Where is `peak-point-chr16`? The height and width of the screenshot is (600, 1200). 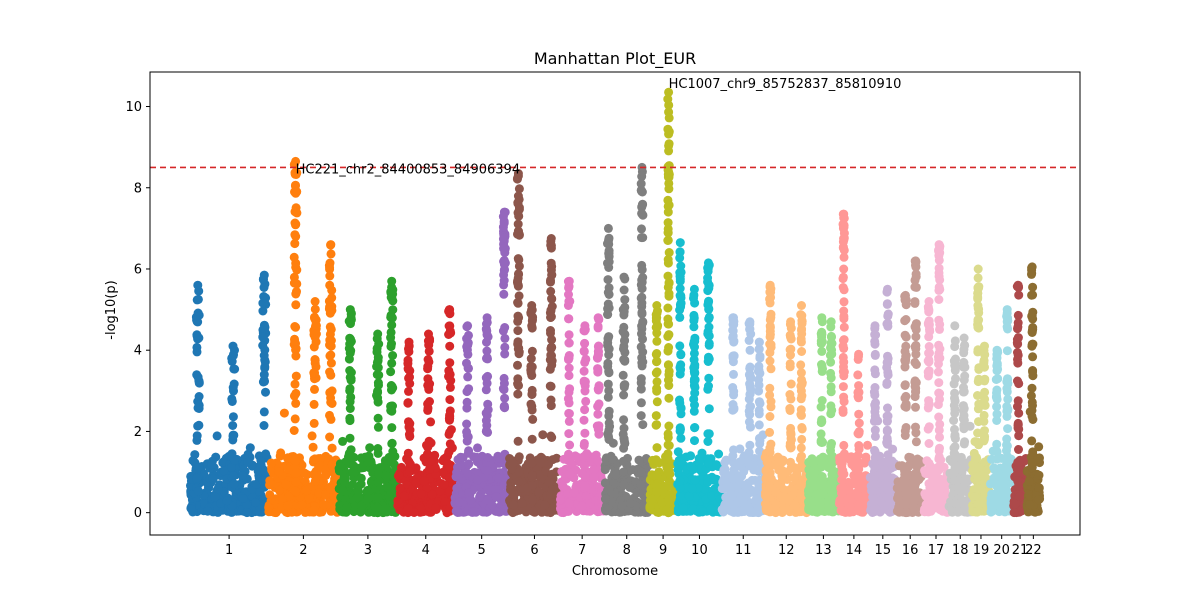 peak-point-chr16 is located at coordinates (916, 261).